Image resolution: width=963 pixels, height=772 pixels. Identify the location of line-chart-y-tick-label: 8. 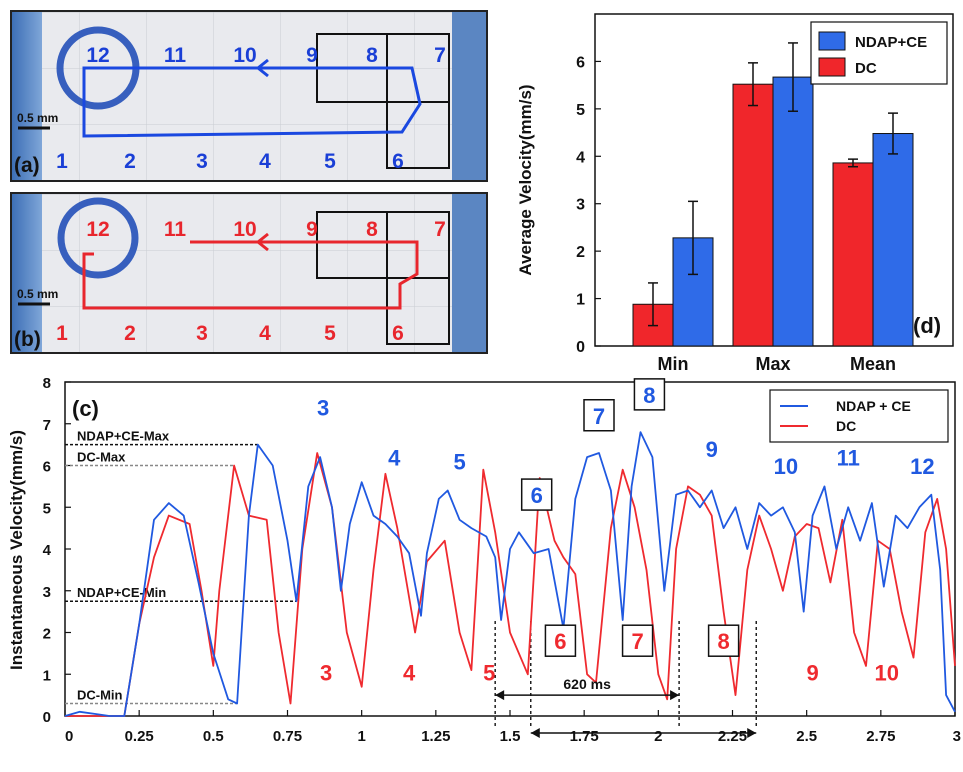
(47, 383).